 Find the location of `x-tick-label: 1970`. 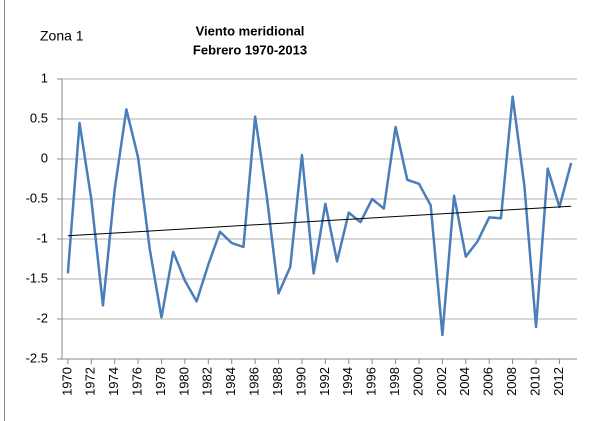

x-tick-label: 1970 is located at coordinates (66, 381).